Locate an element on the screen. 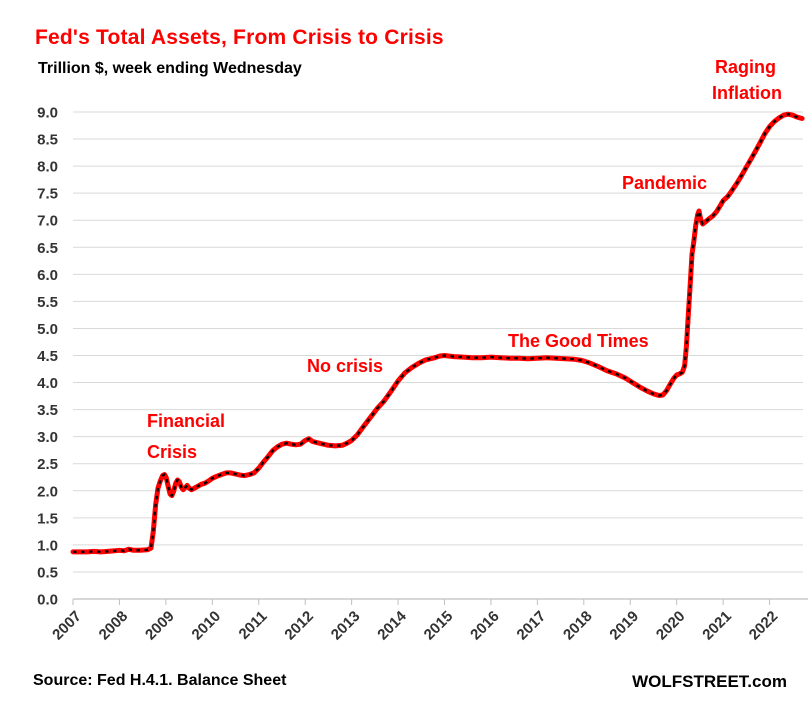  y-tick-label: 7.0 is located at coordinates (47, 221).